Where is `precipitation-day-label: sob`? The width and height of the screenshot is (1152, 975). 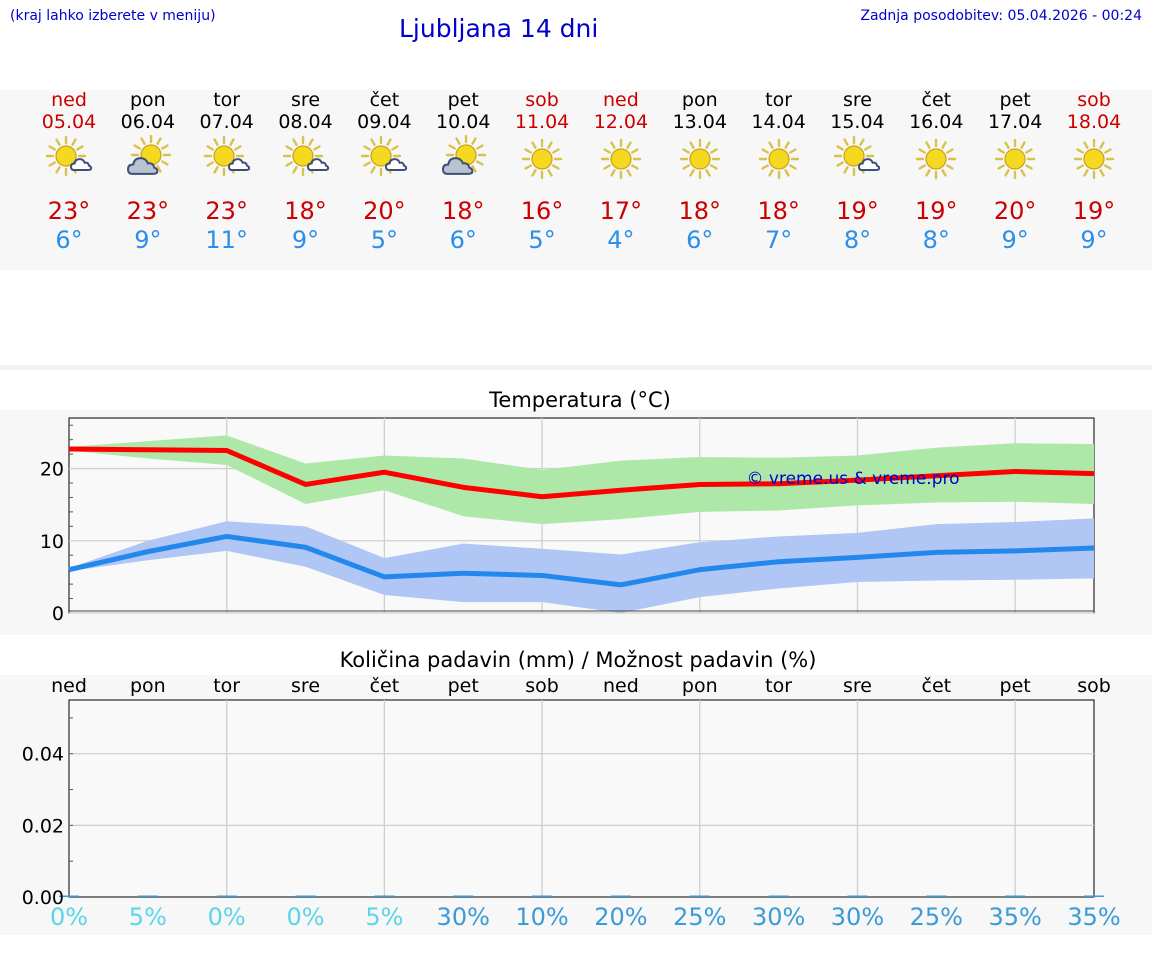
precipitation-day-label: sob is located at coordinates (1094, 686).